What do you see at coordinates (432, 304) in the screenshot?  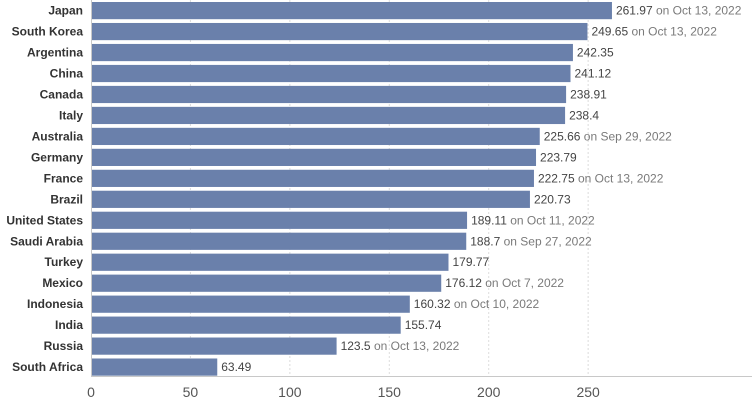 I see `value-number: 160.32` at bounding box center [432, 304].